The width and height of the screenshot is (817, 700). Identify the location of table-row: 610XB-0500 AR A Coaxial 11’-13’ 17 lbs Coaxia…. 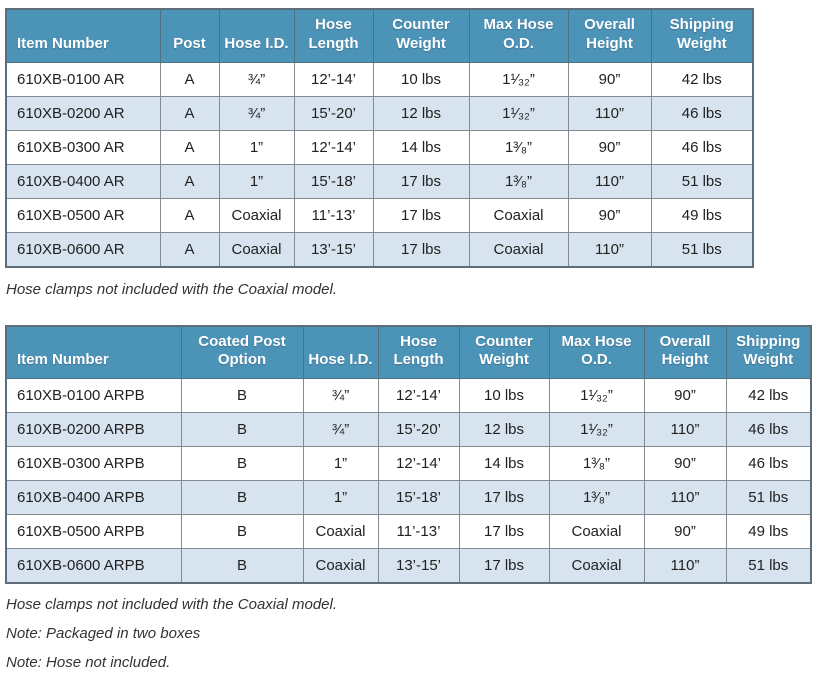
(379, 215).